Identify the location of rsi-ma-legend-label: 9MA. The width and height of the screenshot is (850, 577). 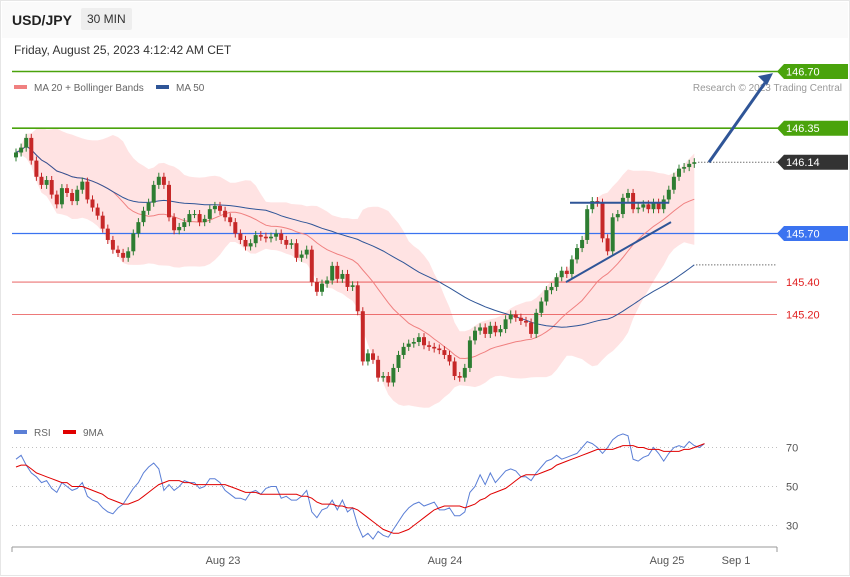
(93, 433).